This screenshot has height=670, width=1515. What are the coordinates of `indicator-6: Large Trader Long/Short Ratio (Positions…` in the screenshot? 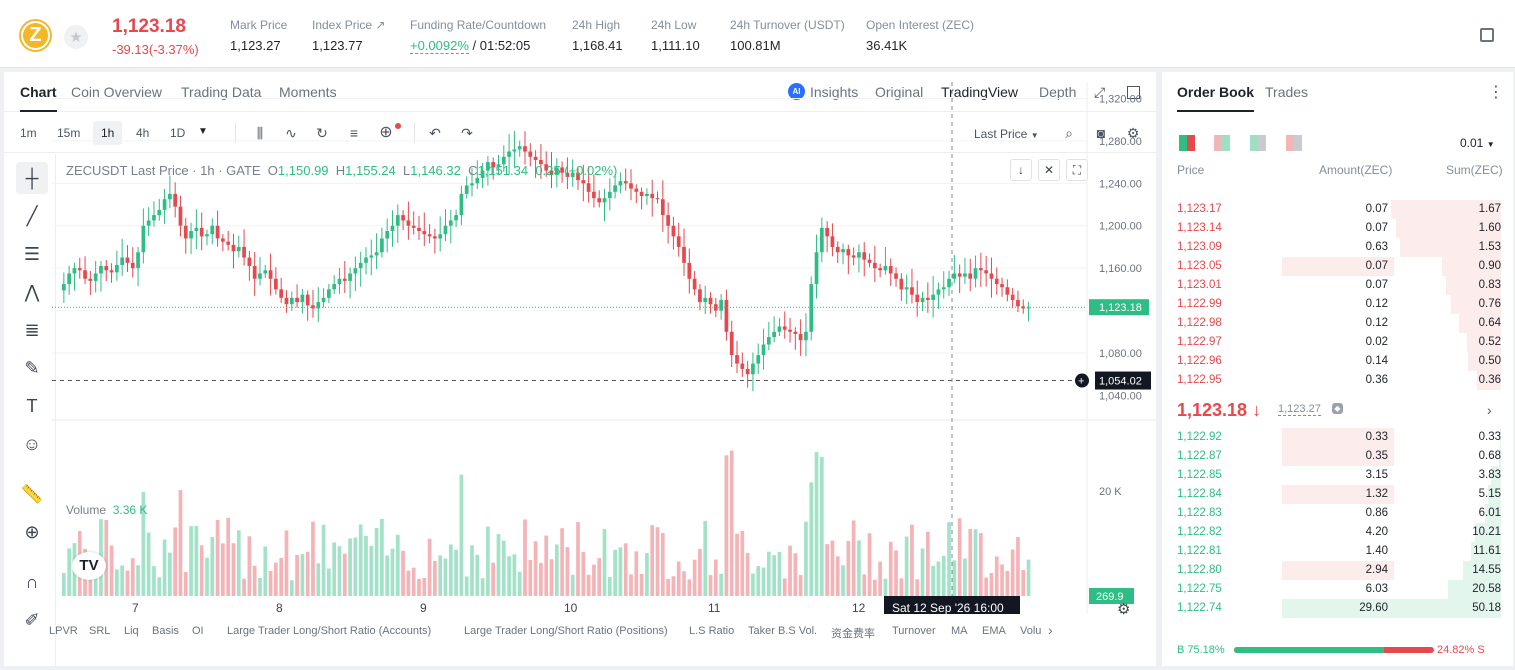 It's located at (566, 631).